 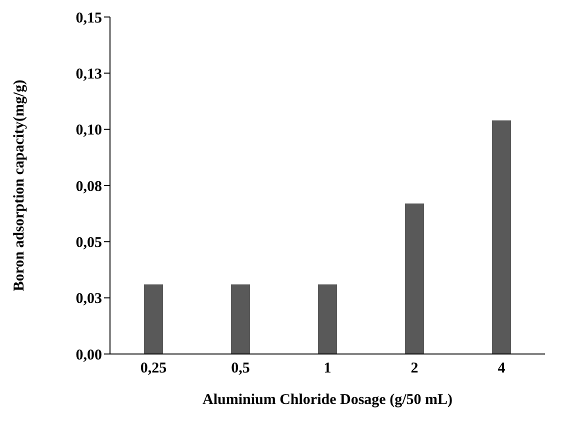 I want to click on x-tick-label: 4, so click(x=502, y=368).